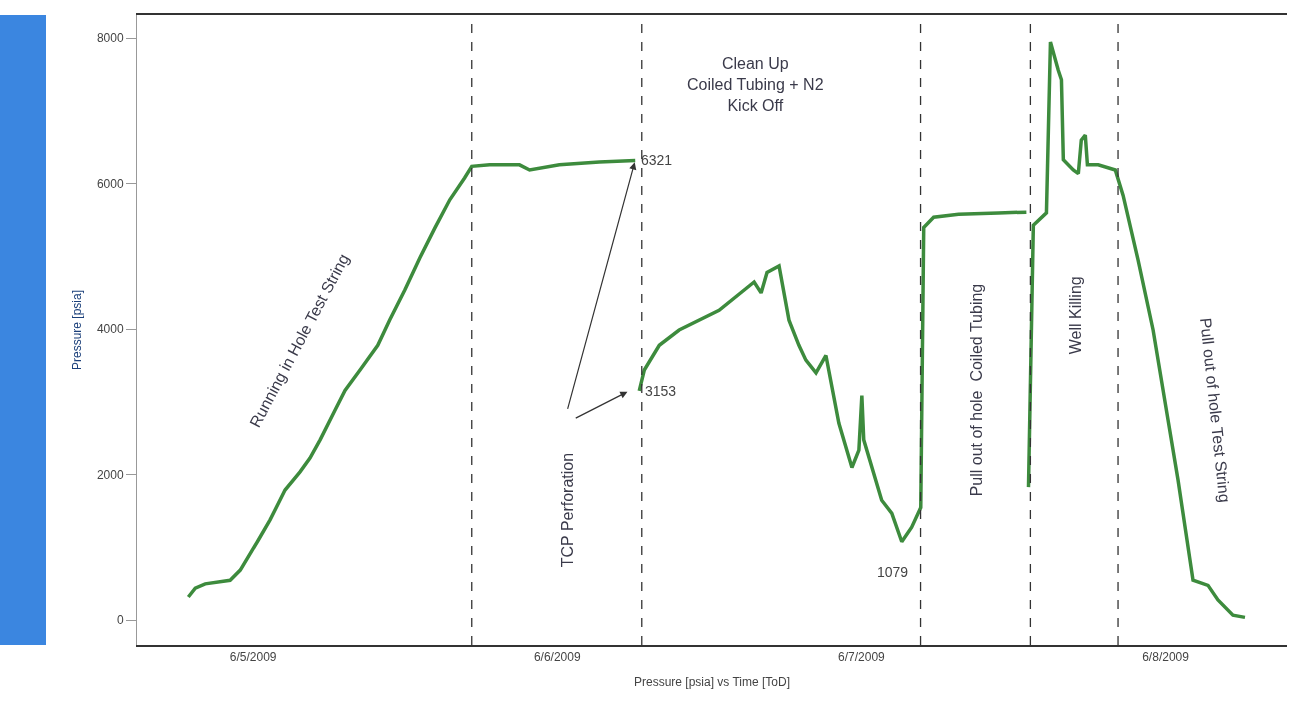  I want to click on annotation: 1079, so click(893, 572).